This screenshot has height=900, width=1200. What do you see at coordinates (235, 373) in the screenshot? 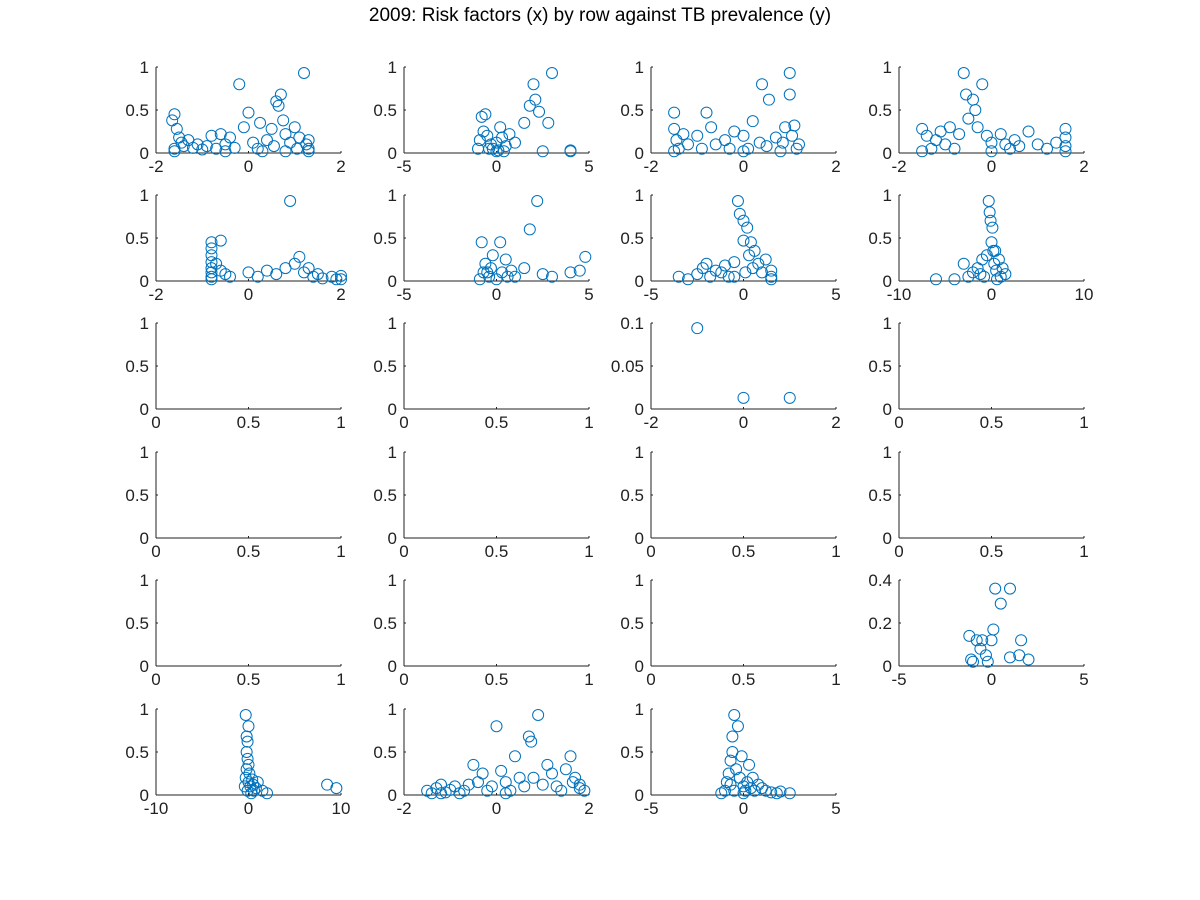
I see `subplot-9: 0 0.5 1 0 0.5 1` at bounding box center [235, 373].